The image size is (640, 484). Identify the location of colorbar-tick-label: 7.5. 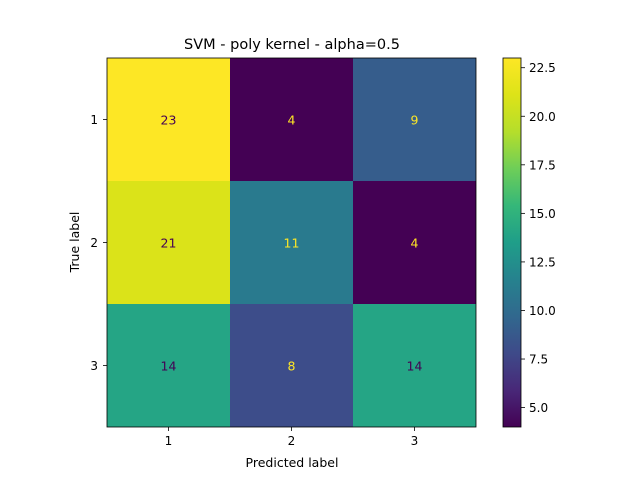
(538, 360).